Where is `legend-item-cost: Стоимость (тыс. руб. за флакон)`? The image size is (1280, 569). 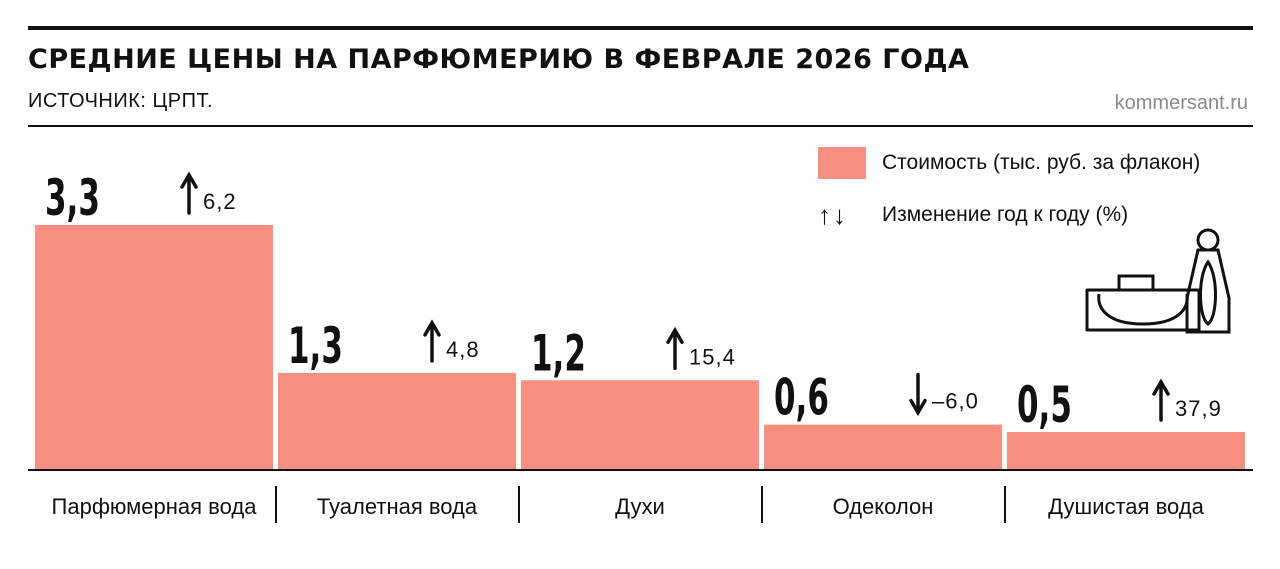 legend-item-cost: Стоимость (тыс. руб. за флакон) is located at coordinates (1009, 163).